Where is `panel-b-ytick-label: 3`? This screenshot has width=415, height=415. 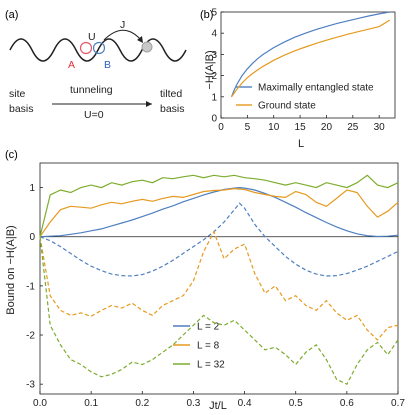
panel-b-ytick-label: 3 is located at coordinates (214, 55).